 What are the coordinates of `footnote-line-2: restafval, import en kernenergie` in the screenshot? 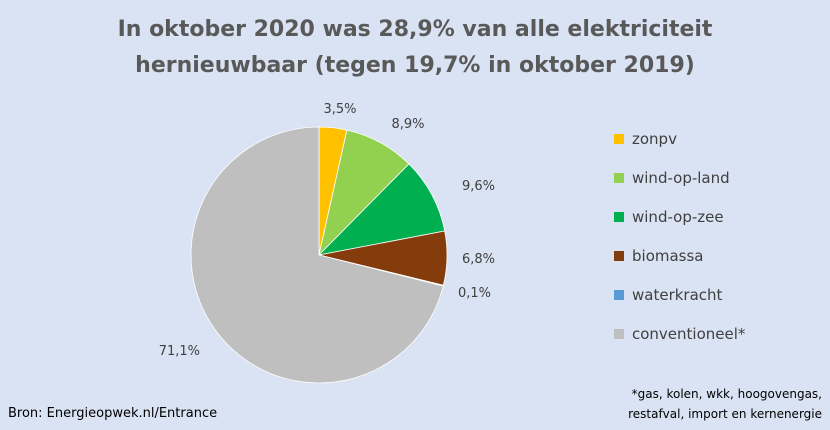 It's located at (725, 414).